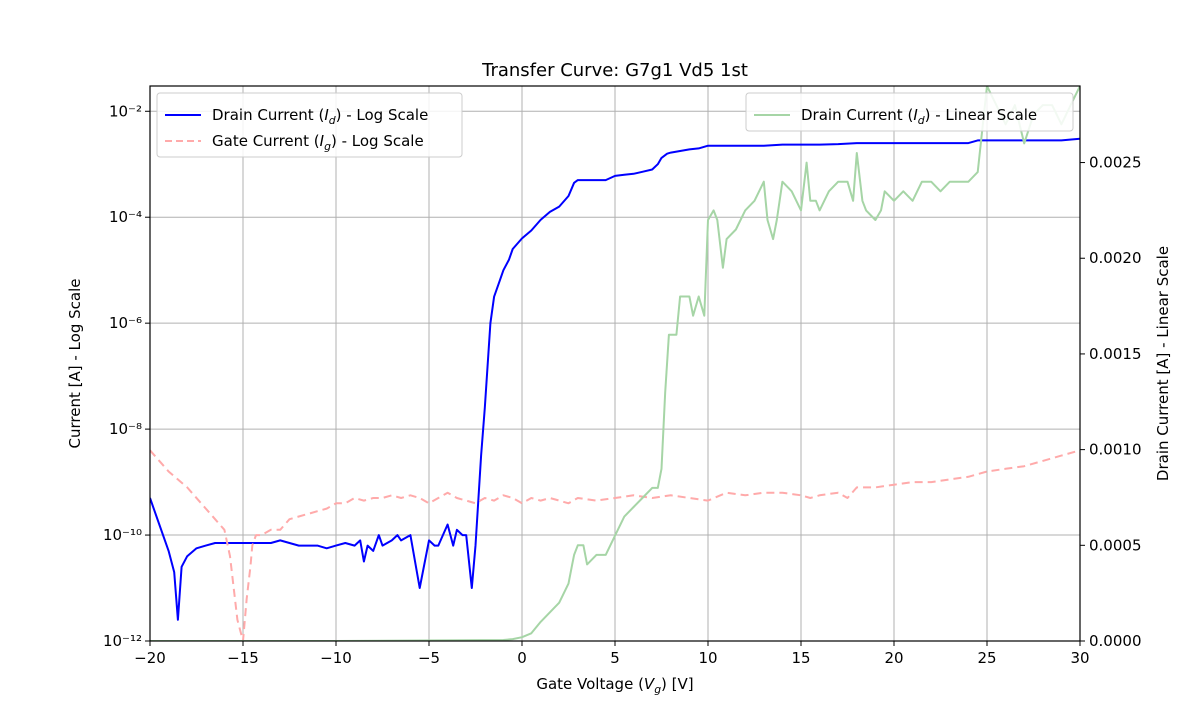 The image size is (1200, 720). What do you see at coordinates (125, 429) in the screenshot?
I see `y-left-tick-label: 10⁻⁸` at bounding box center [125, 429].